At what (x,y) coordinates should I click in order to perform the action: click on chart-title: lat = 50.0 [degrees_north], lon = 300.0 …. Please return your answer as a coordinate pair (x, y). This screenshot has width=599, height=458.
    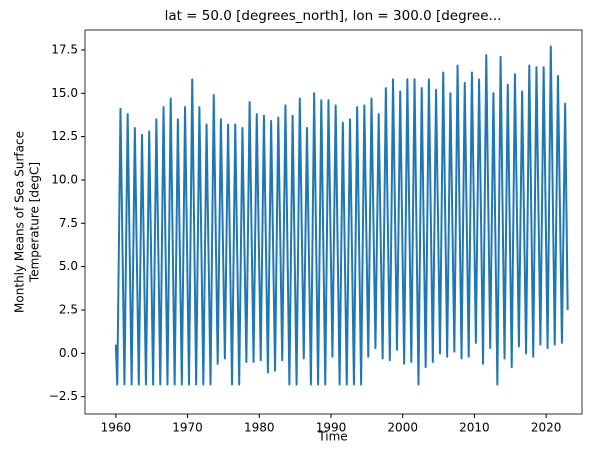
    Looking at the image, I should click on (333, 16).